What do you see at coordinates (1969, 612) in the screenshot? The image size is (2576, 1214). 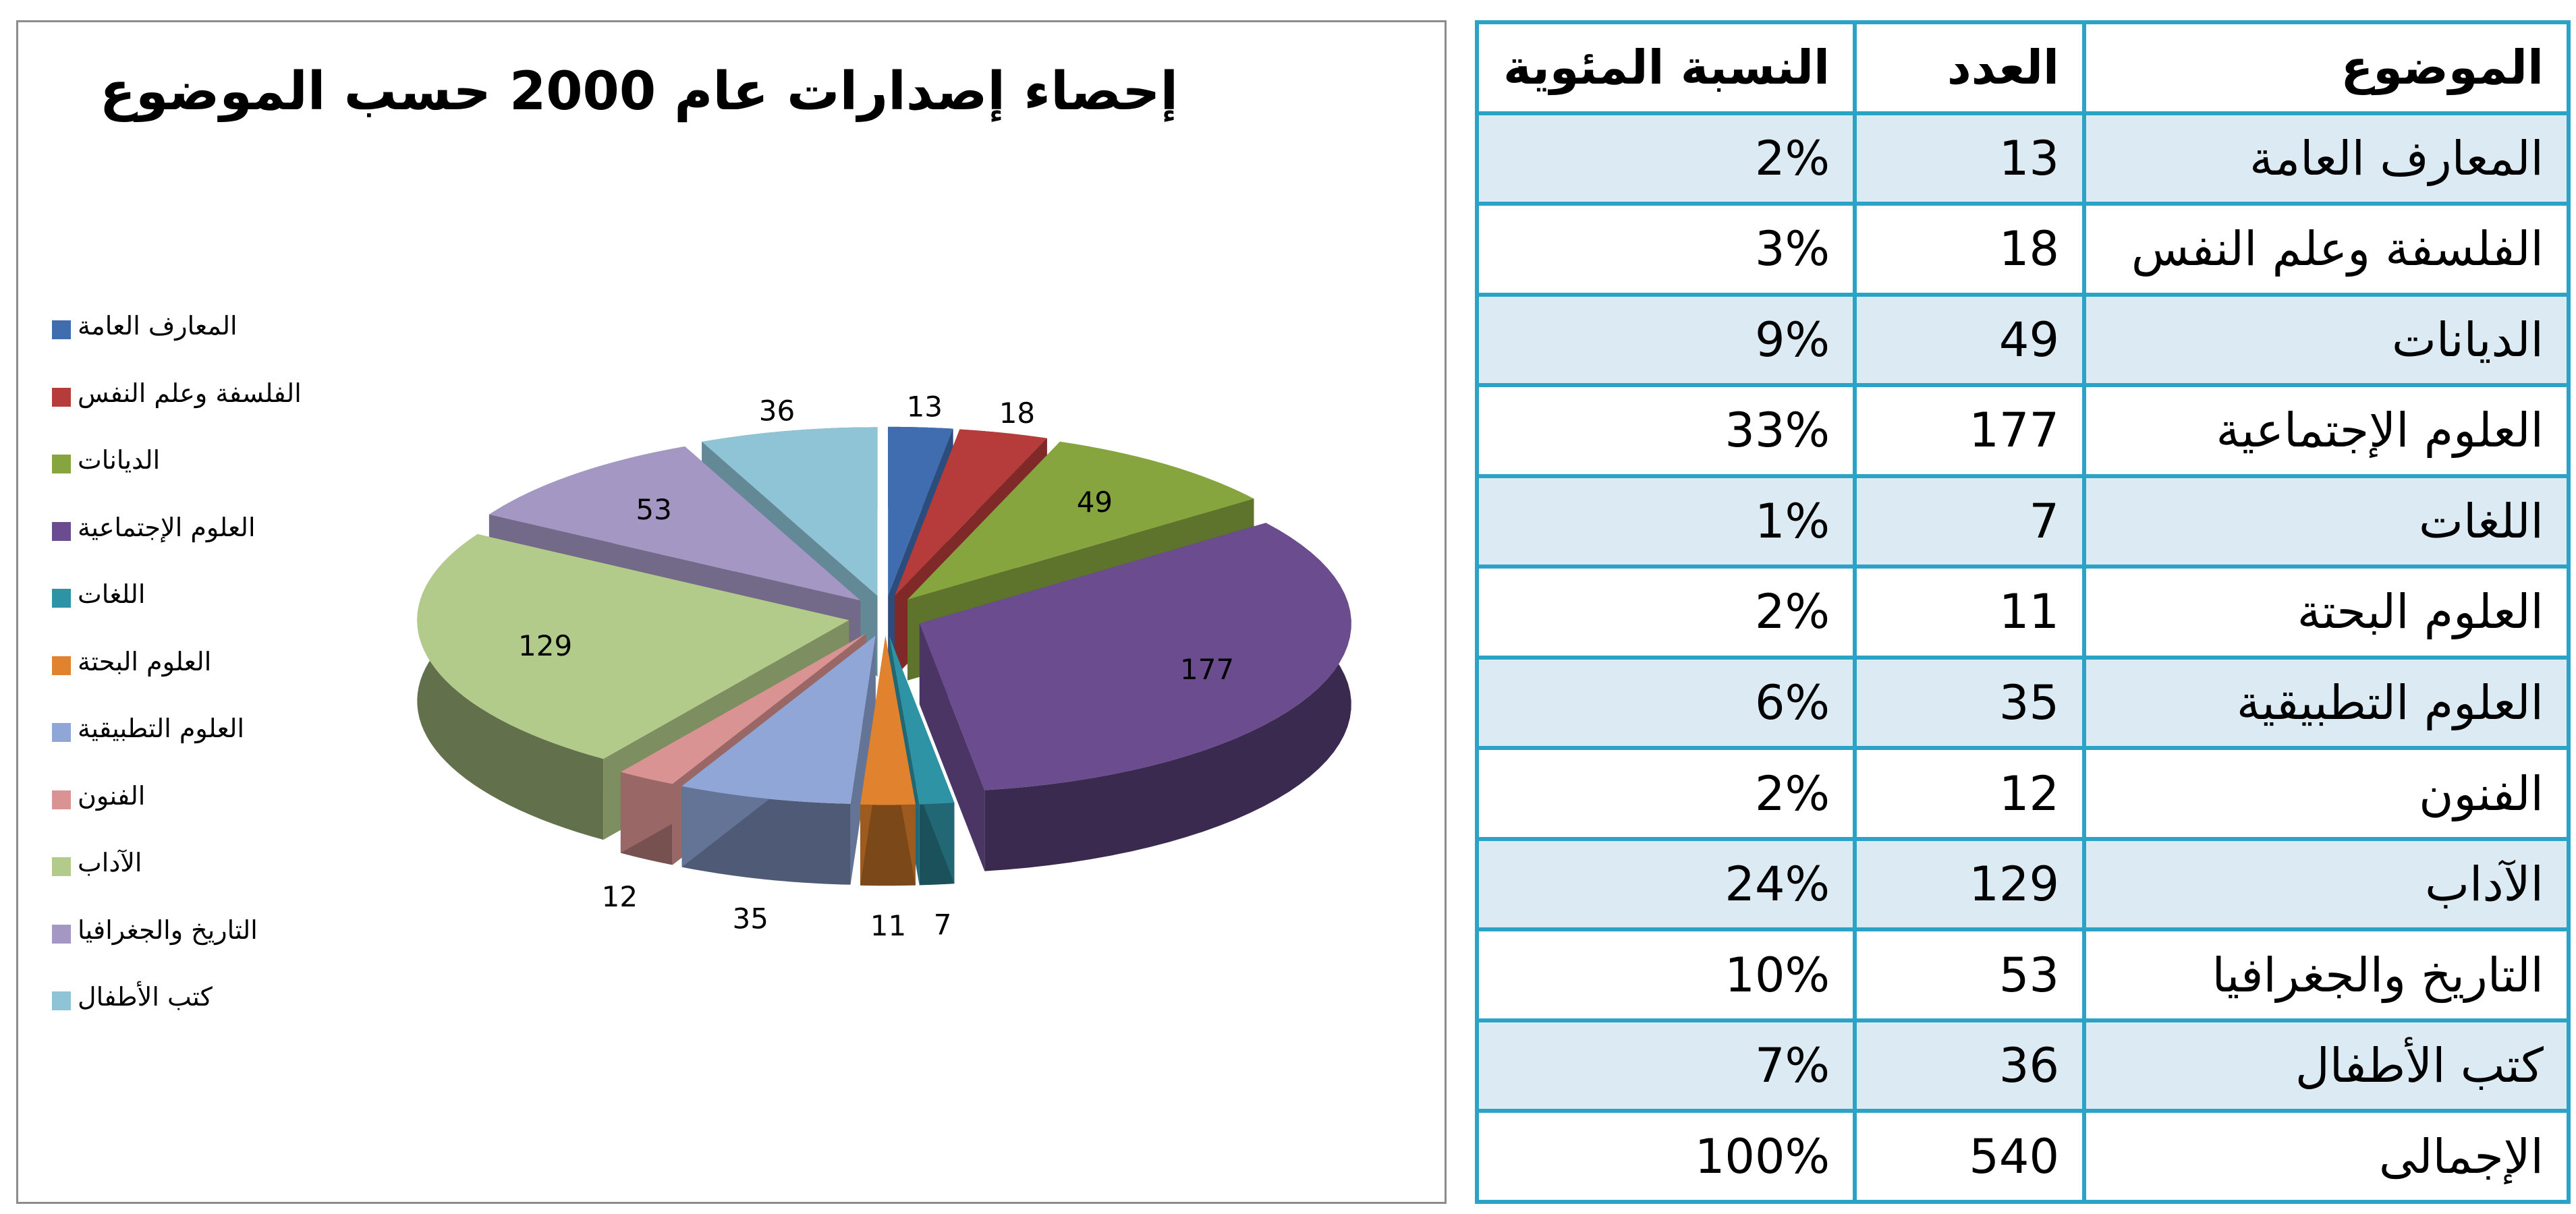 I see `cell-count: 11` at bounding box center [1969, 612].